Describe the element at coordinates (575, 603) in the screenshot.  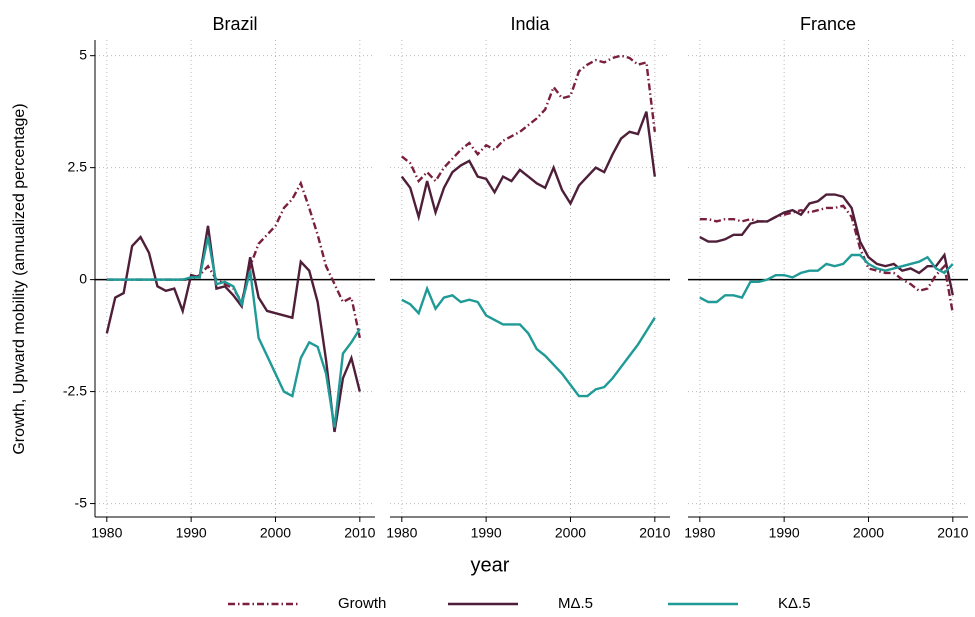
I see `legend-label: MΔ.5` at that location.